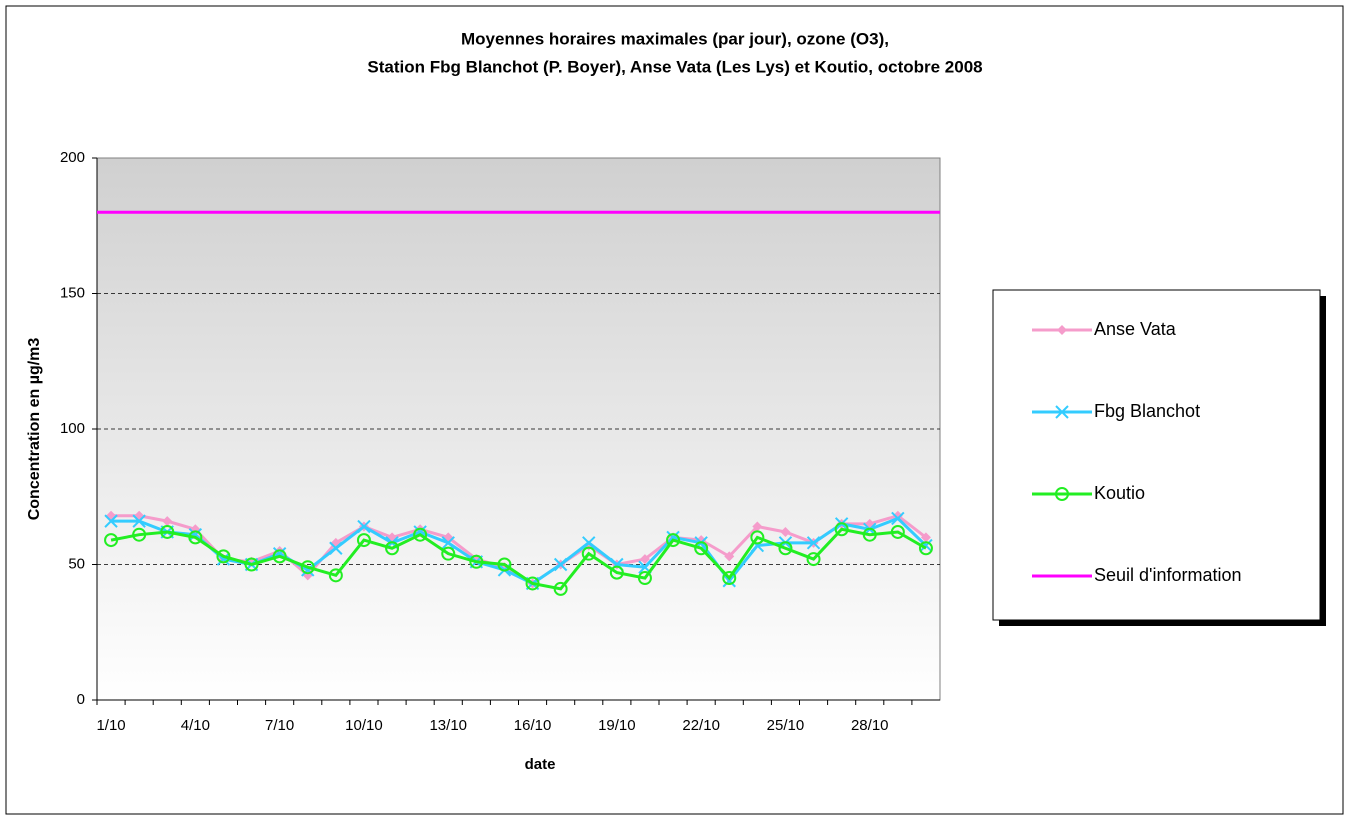 This screenshot has width=1350, height=820. Describe the element at coordinates (1119, 493) in the screenshot. I see `legend-label: Koutio` at that location.